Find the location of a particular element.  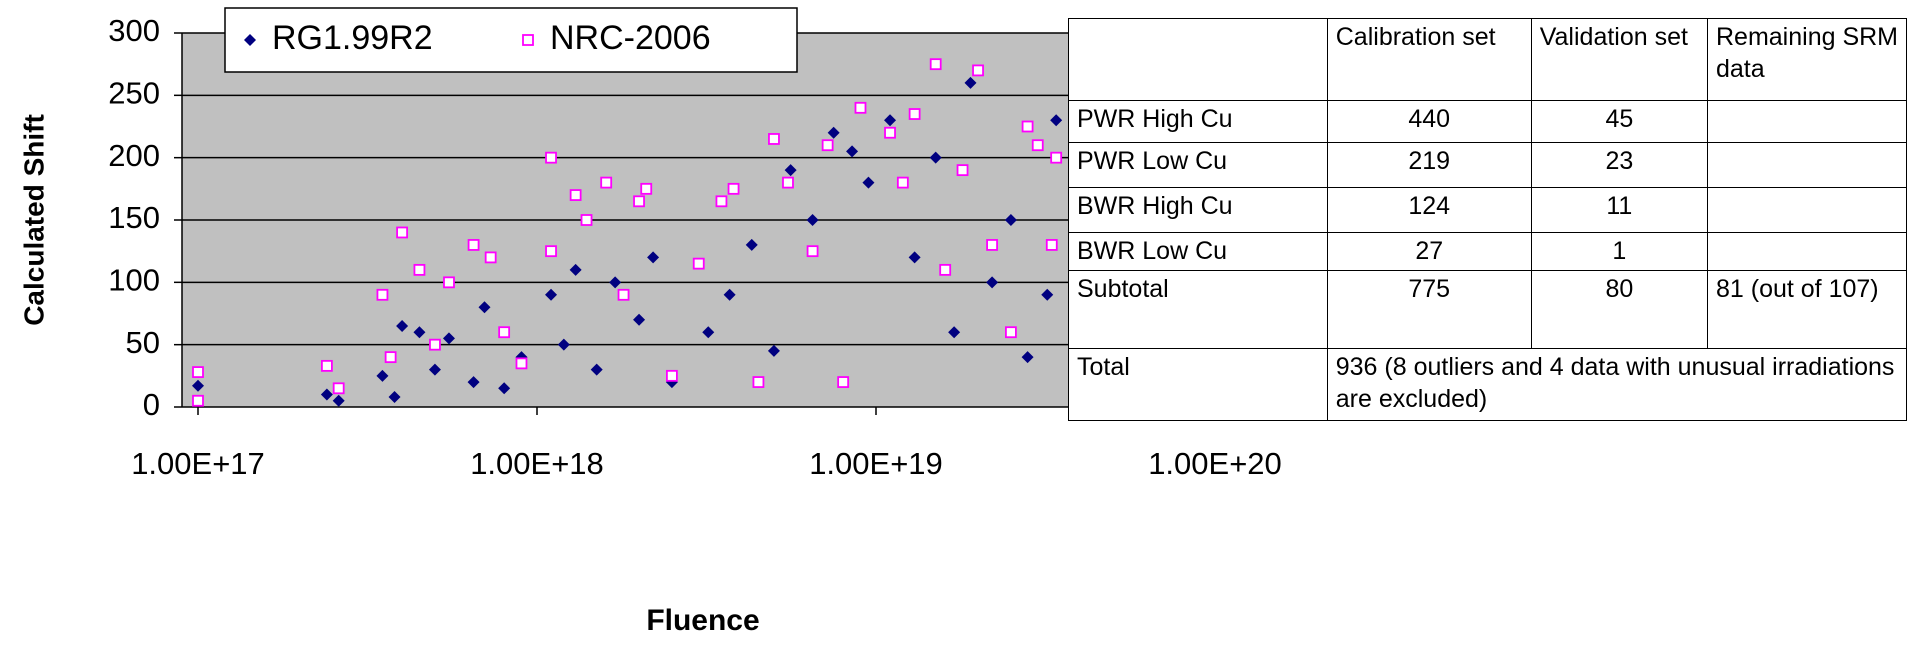

legend-label: RG1.99R2 is located at coordinates (352, 38).